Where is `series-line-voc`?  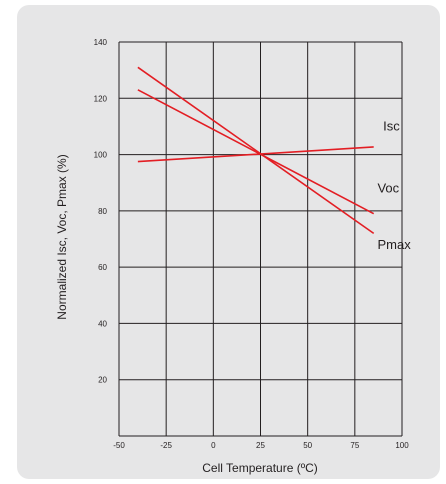
series-line-voc is located at coordinates (256, 152).